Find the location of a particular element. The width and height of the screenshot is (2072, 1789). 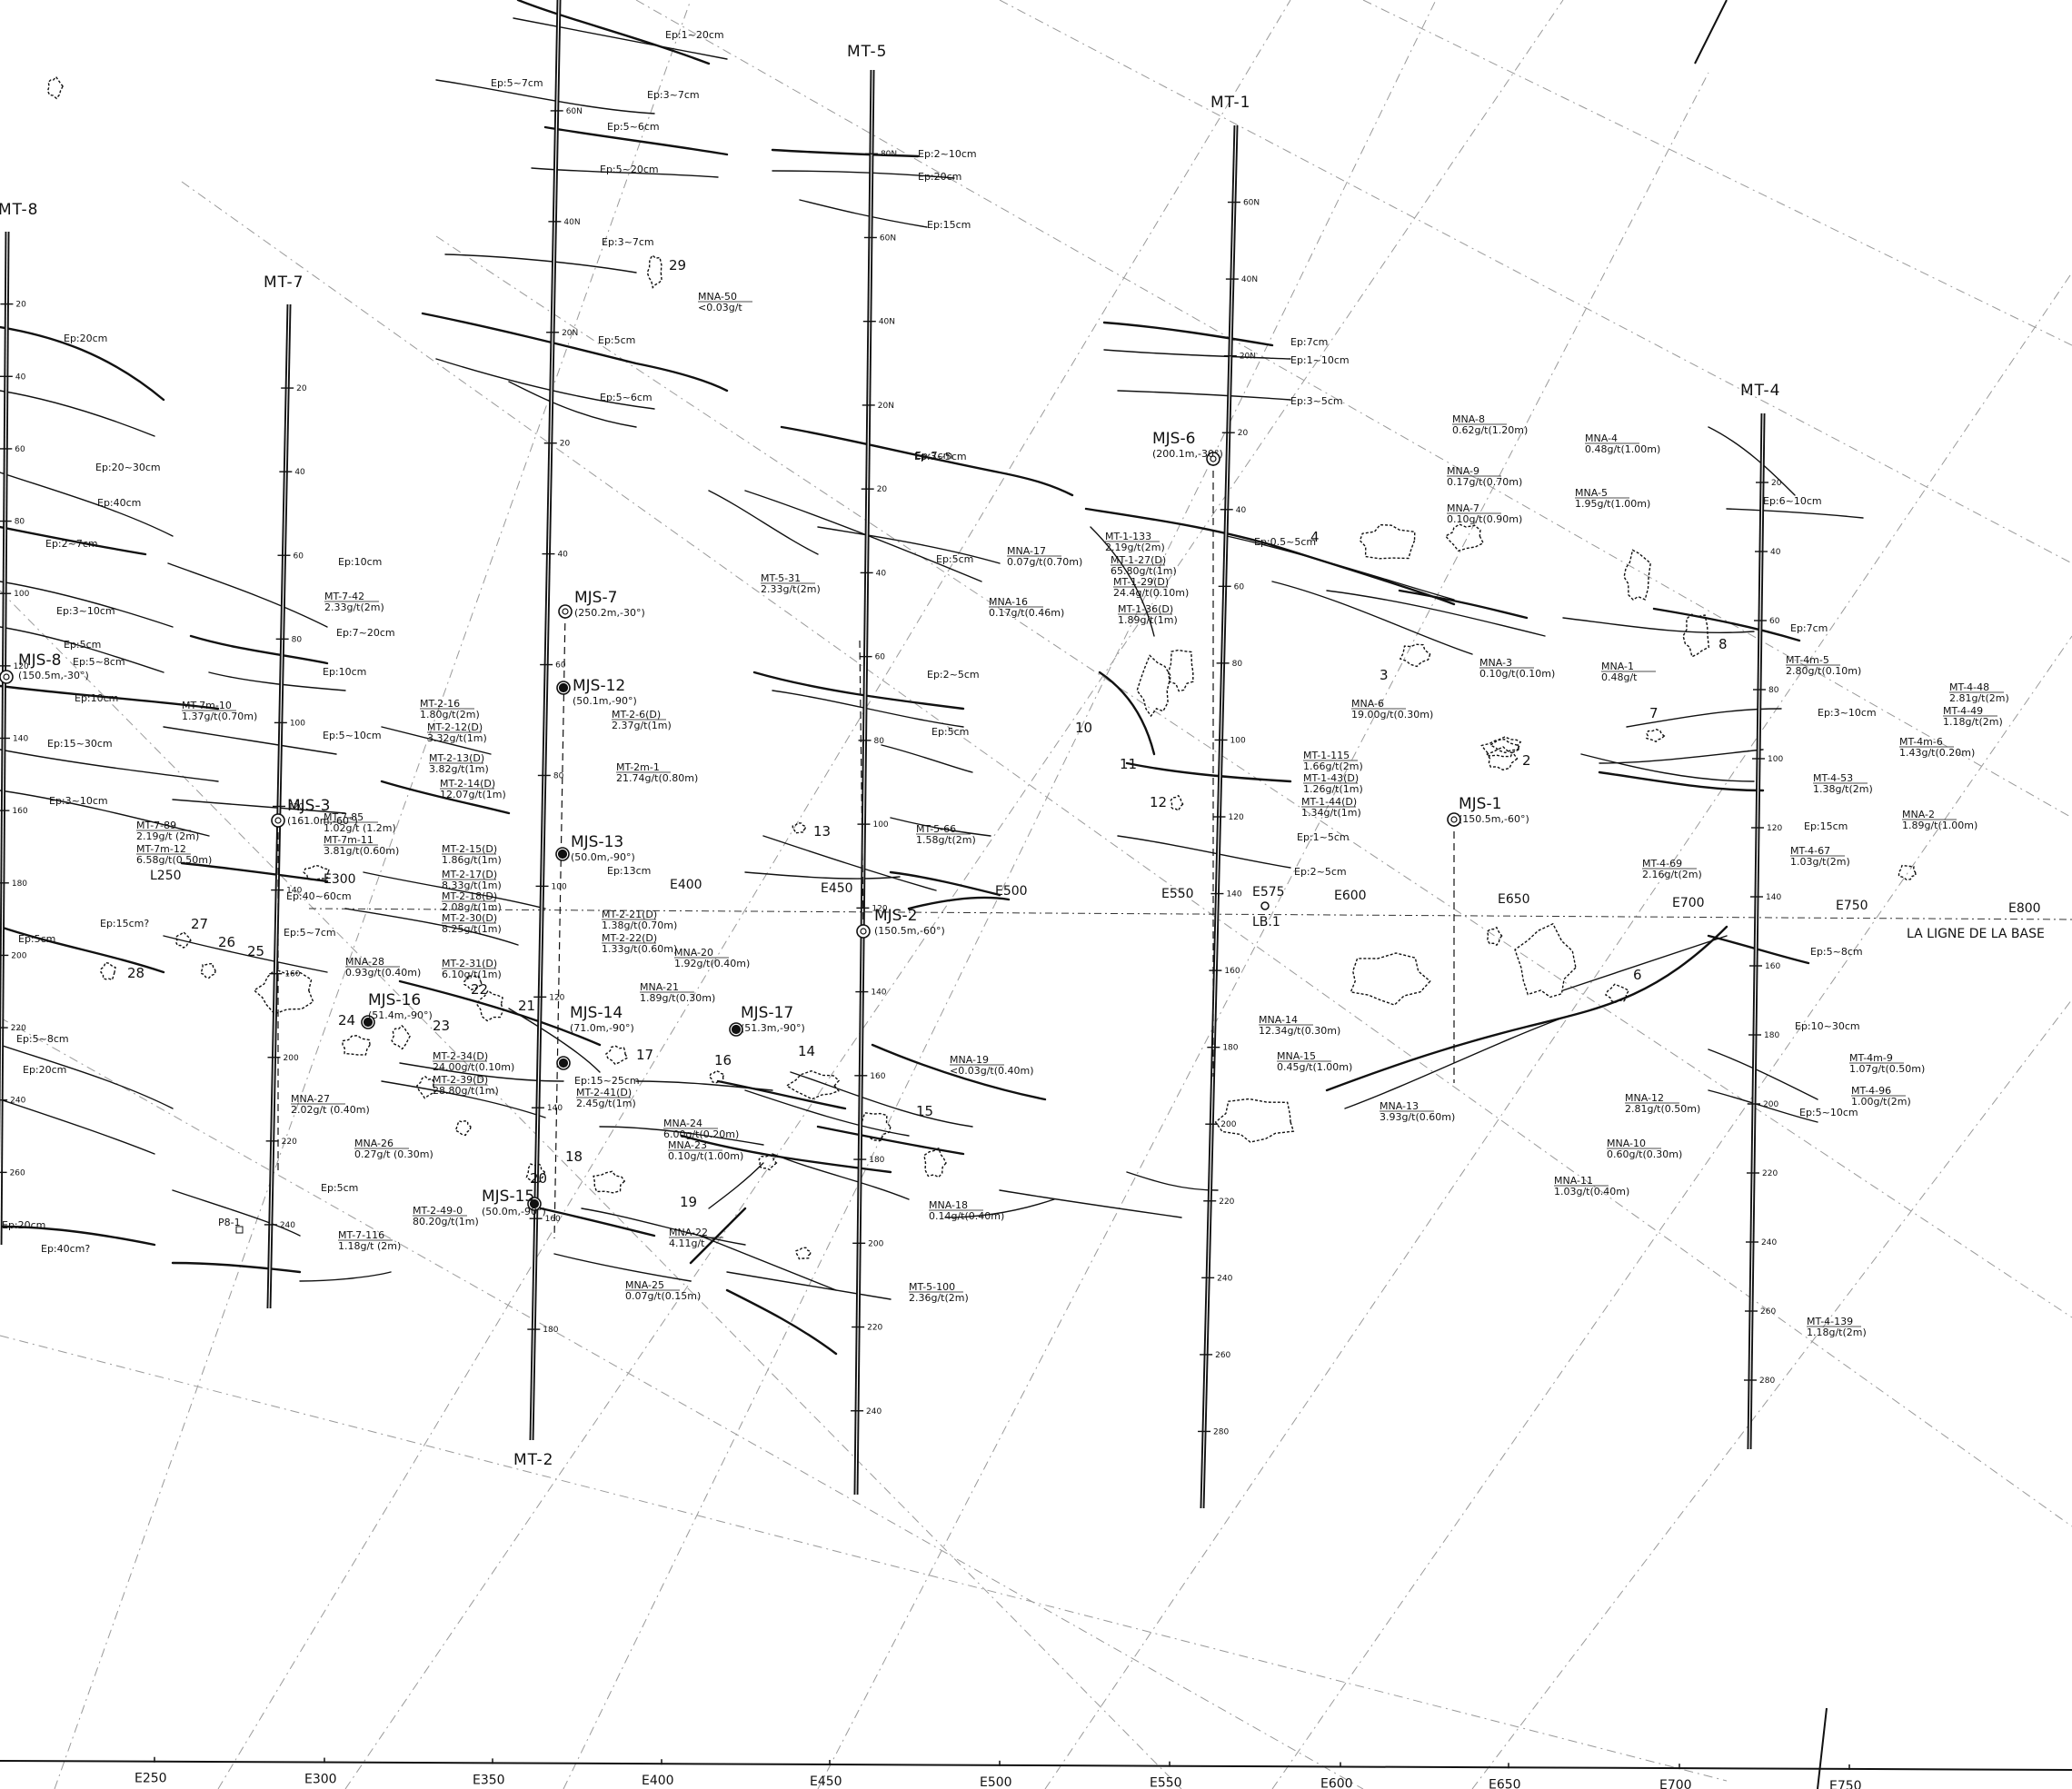

sample-label: MT-2-22(D) is located at coordinates (630, 938).